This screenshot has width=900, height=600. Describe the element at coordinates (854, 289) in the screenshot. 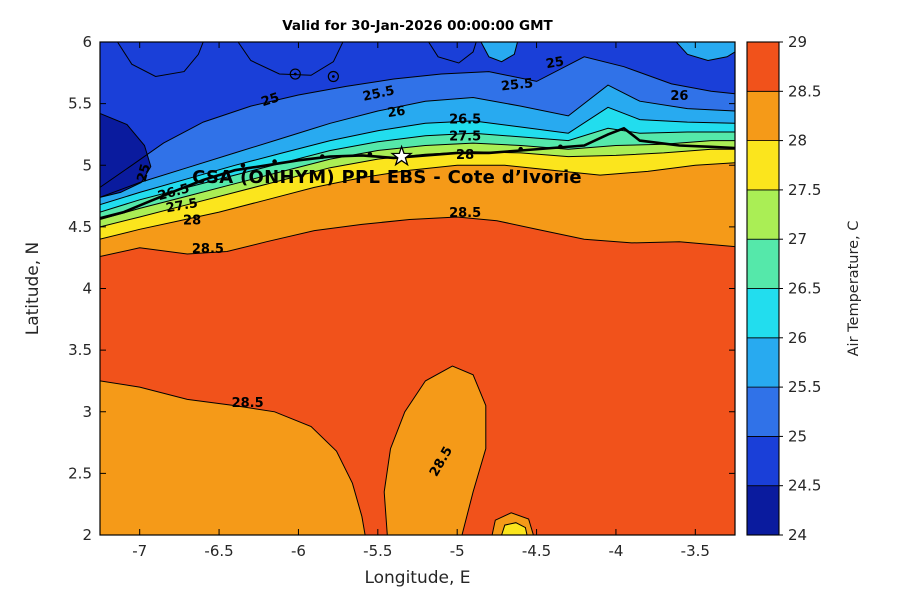

I see `colorbar-title: Air Temperature, C` at that location.